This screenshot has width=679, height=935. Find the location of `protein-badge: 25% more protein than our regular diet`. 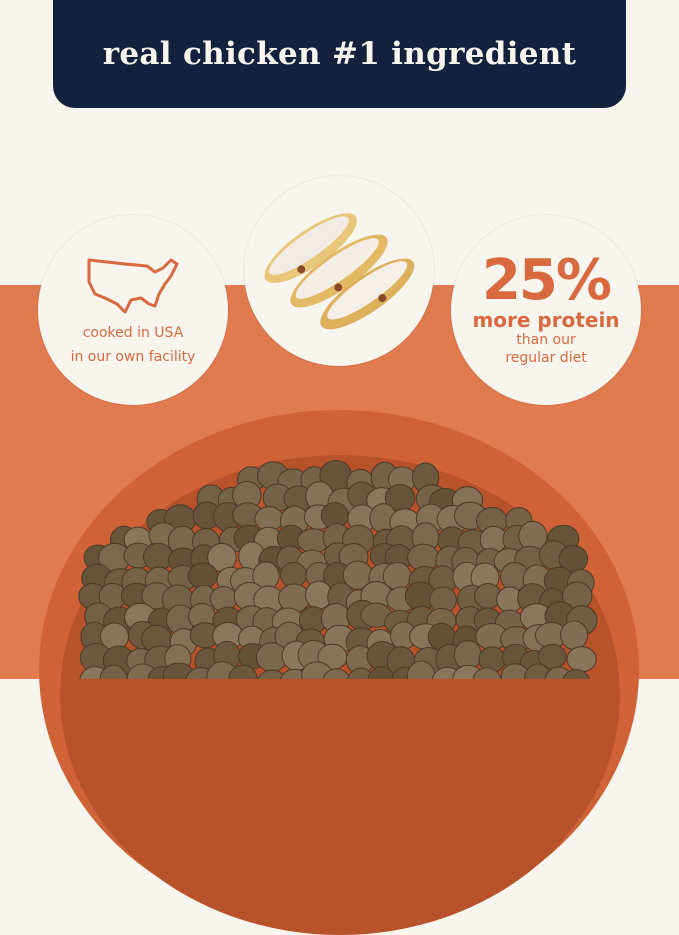

protein-badge: 25% more protein than our regular diet is located at coordinates (546, 310).